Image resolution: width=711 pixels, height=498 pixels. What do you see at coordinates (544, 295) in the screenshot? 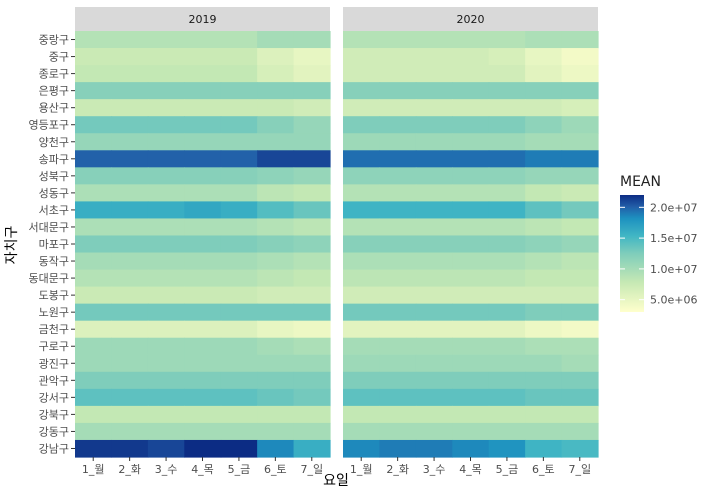
I see `heatmap-cell: 2020 도봉구 6_토: 7000000` at bounding box center [544, 295].